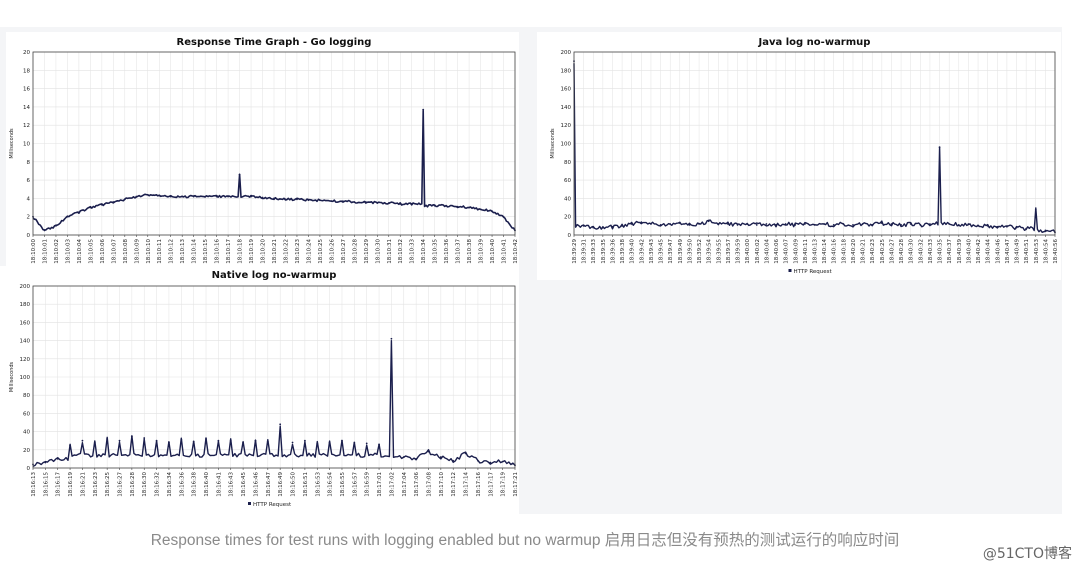 This screenshot has height=571, width=1080. What do you see at coordinates (182, 484) in the screenshot?
I see `x-tick-label: 18:16:36` at bounding box center [182, 484].